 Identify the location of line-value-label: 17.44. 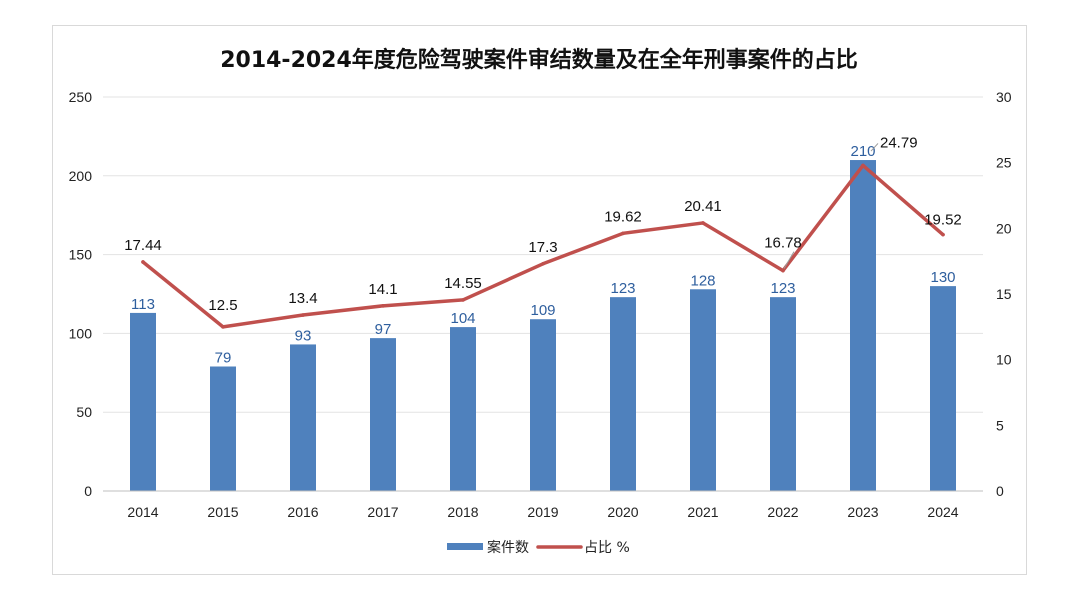
(143, 245).